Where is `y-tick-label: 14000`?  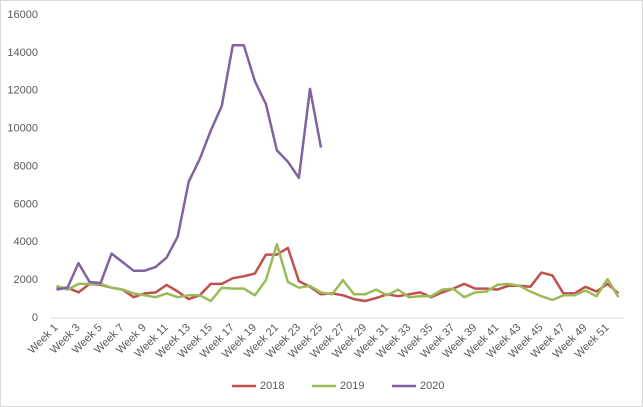
y-tick-label: 14000 is located at coordinates (22, 53).